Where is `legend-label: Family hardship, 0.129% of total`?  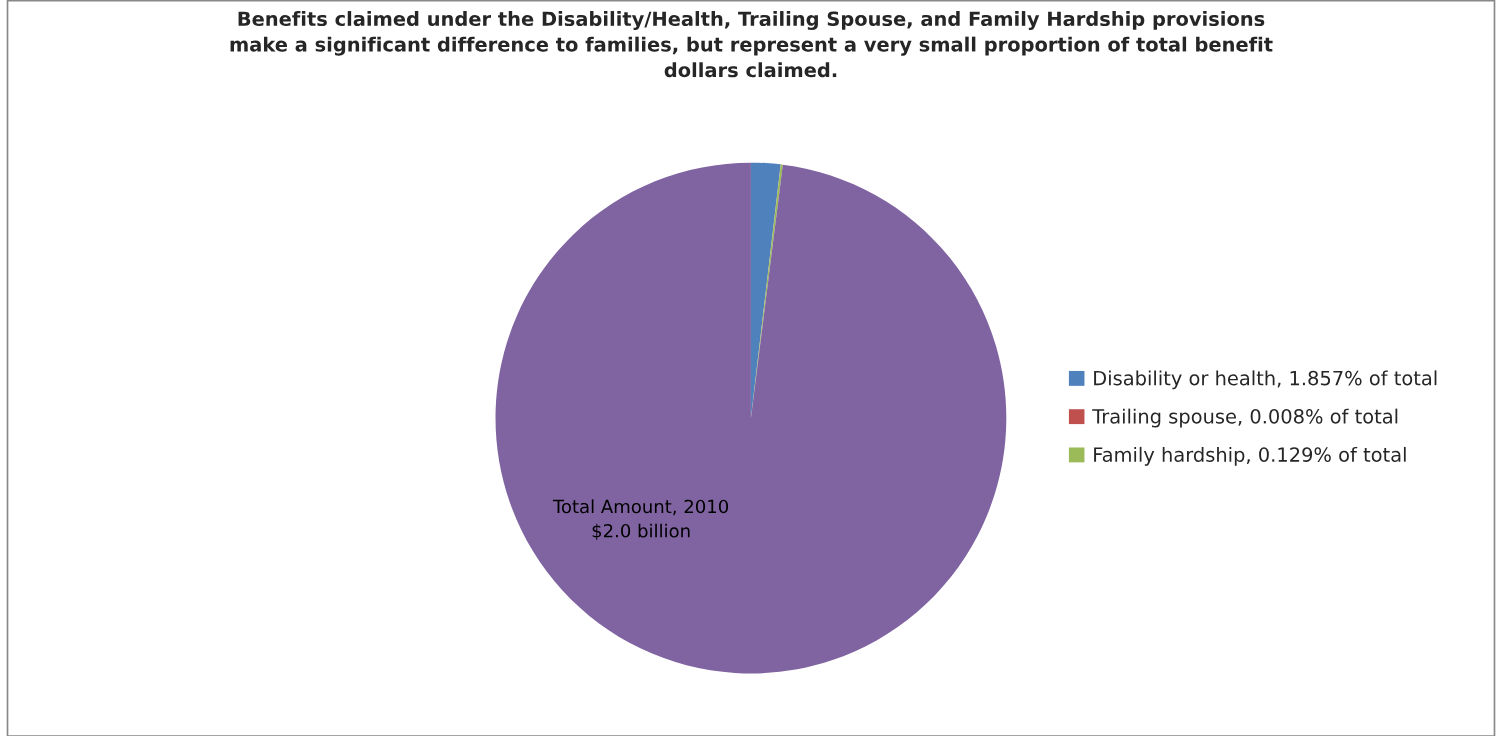
legend-label: Family hardship, 0.129% of total is located at coordinates (1250, 456).